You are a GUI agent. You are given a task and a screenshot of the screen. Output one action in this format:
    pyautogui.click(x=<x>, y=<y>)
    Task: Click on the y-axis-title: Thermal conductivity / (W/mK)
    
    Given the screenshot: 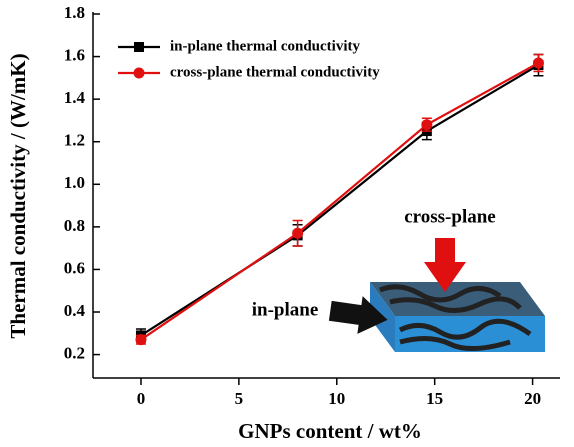 What is the action you would take?
    pyautogui.click(x=18, y=195)
    